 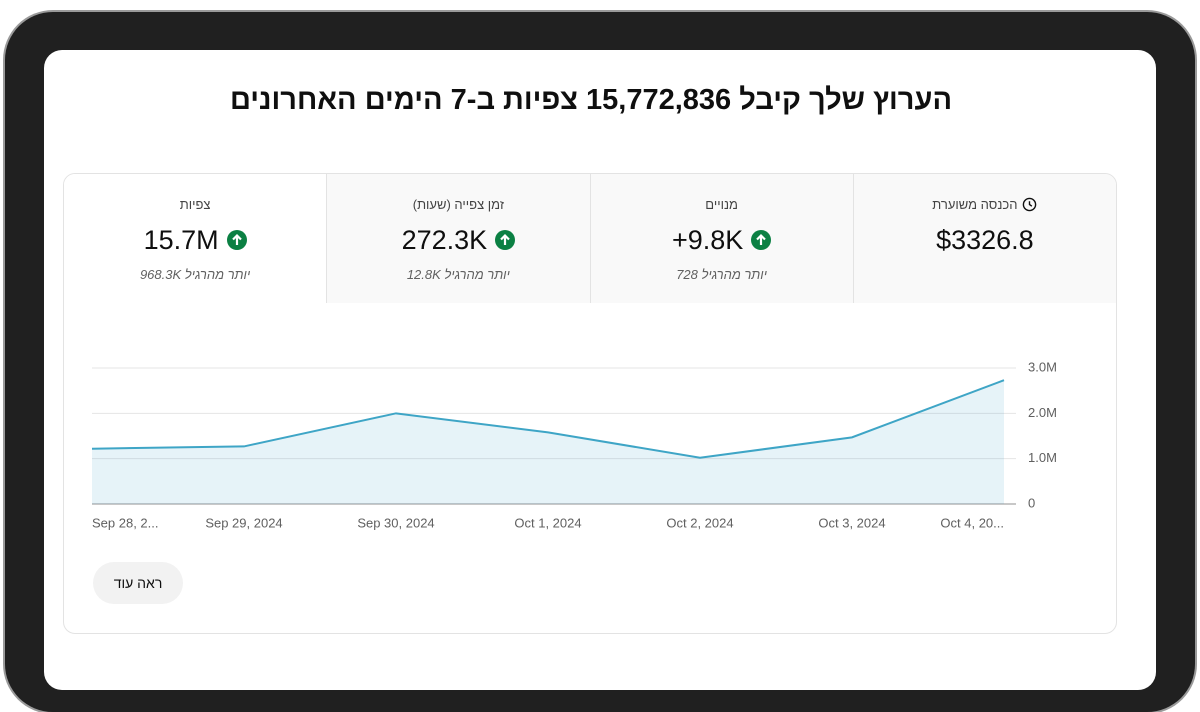 What do you see at coordinates (699, 522) in the screenshot?
I see `x-tick-label: Oct 2, 2024` at bounding box center [699, 522].